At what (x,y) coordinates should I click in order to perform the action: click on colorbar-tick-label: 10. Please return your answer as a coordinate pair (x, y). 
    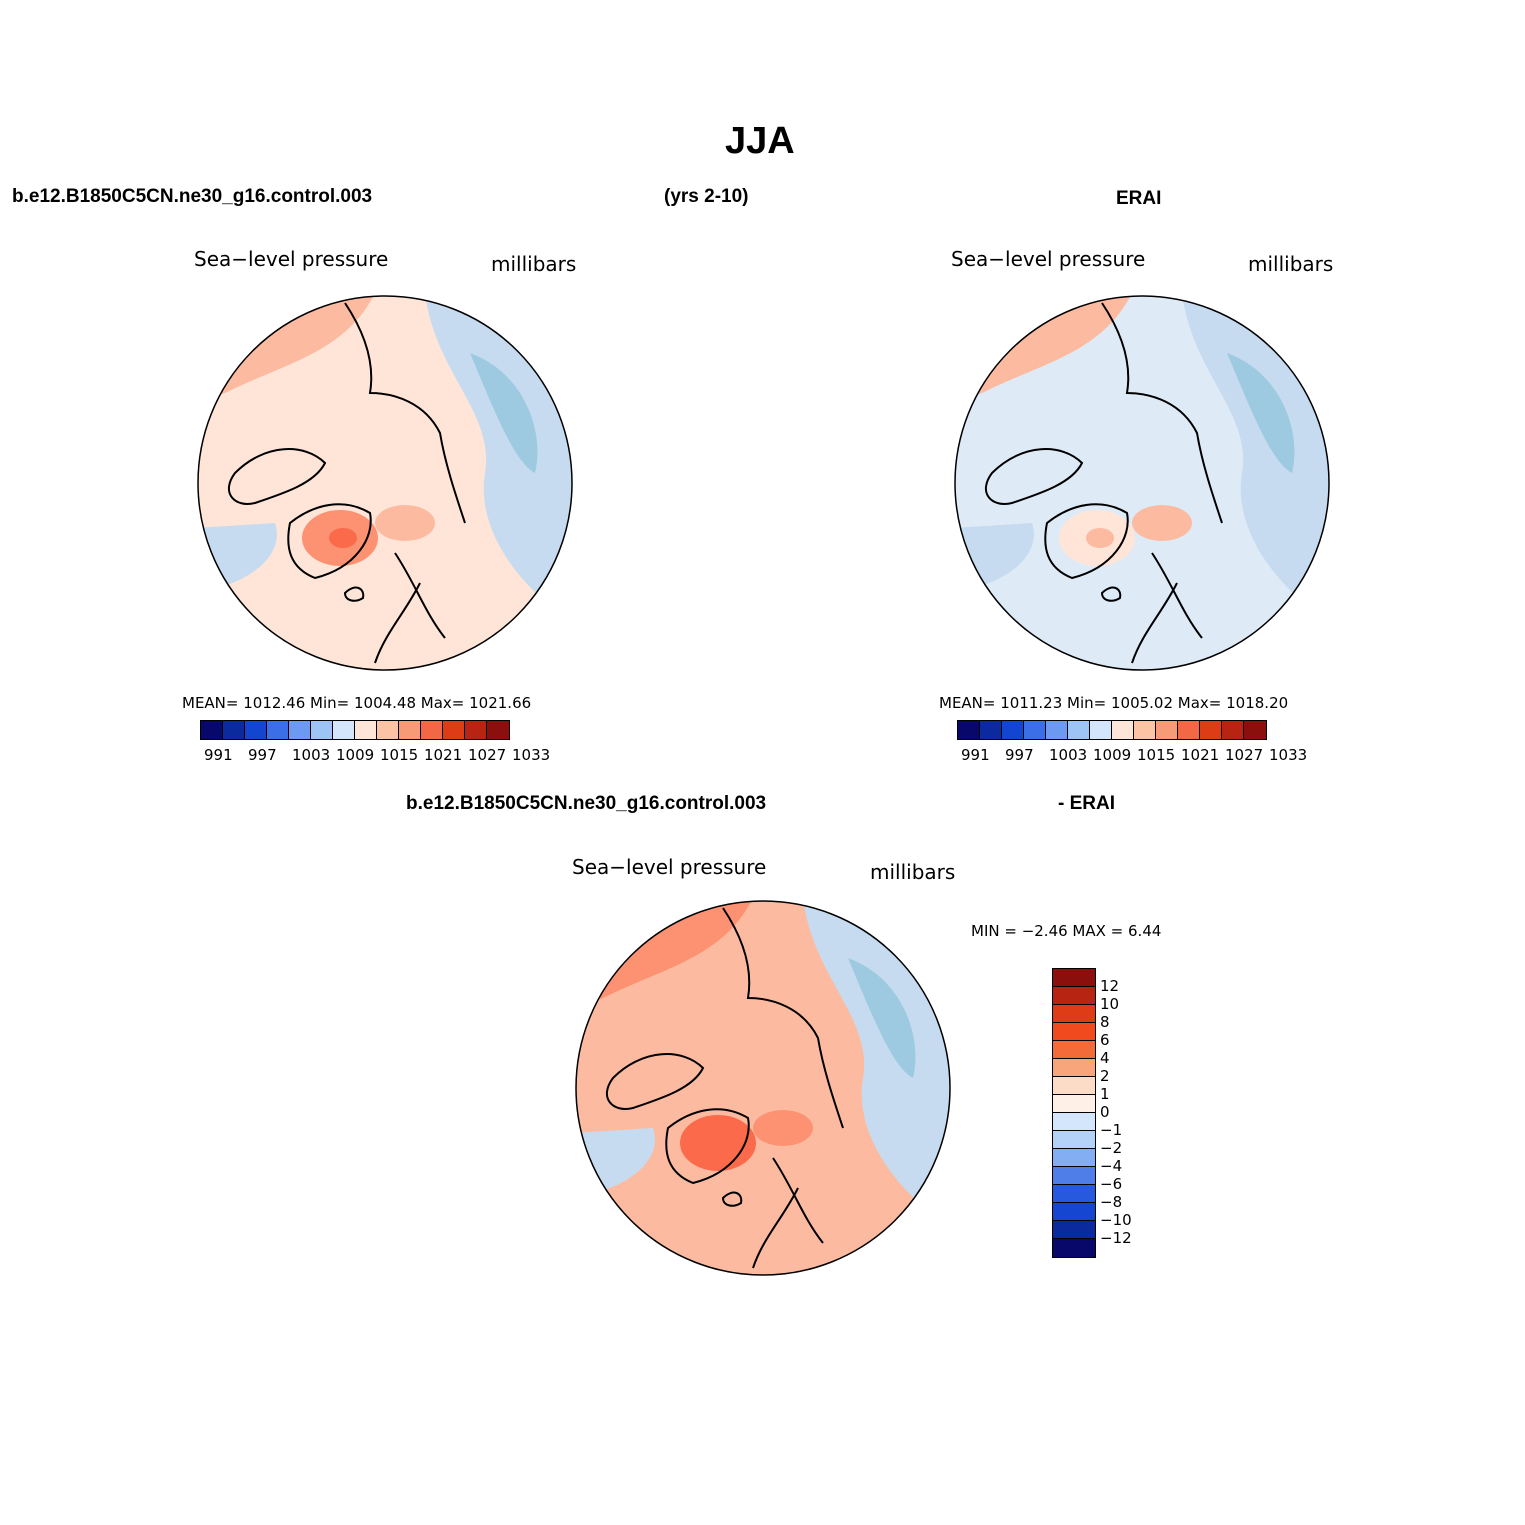
    Looking at the image, I should click on (1110, 1004).